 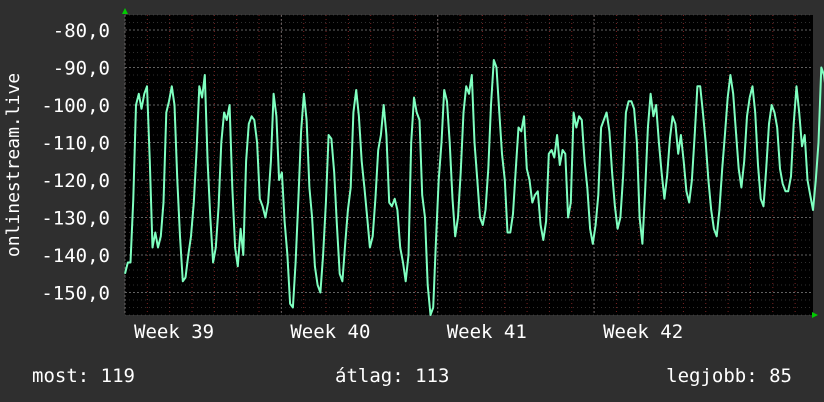 I want to click on y-tick-label: -90,0, so click(x=81, y=69).